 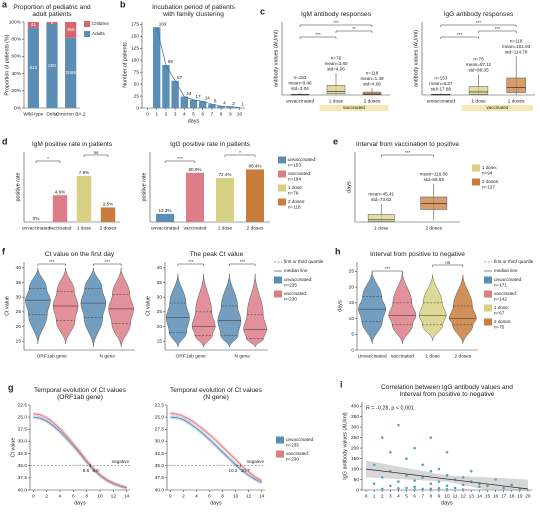 I want to click on x-tick-label: 9, so click(x=439, y=496).